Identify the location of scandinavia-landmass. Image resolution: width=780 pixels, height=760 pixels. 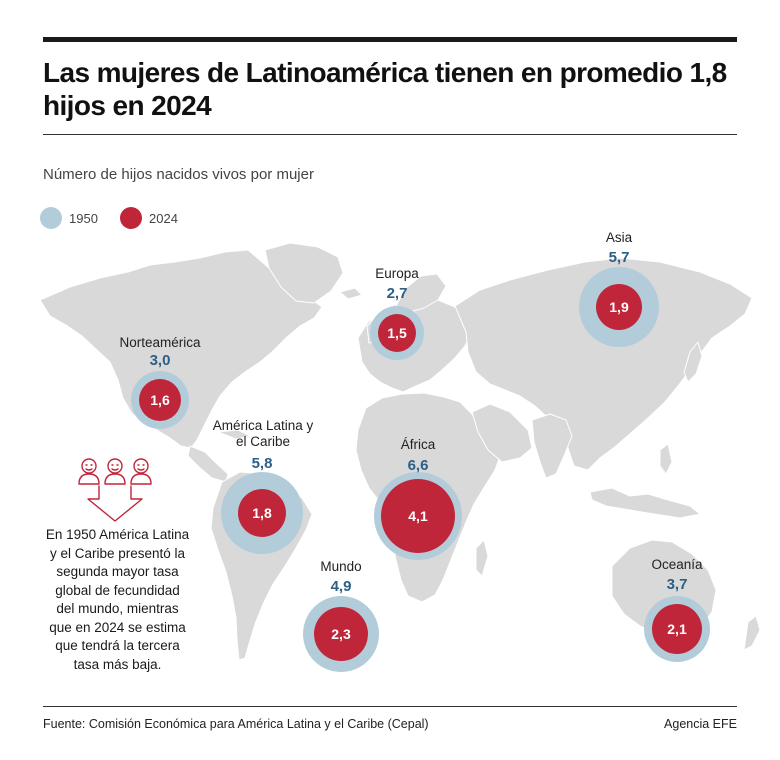
(421, 293).